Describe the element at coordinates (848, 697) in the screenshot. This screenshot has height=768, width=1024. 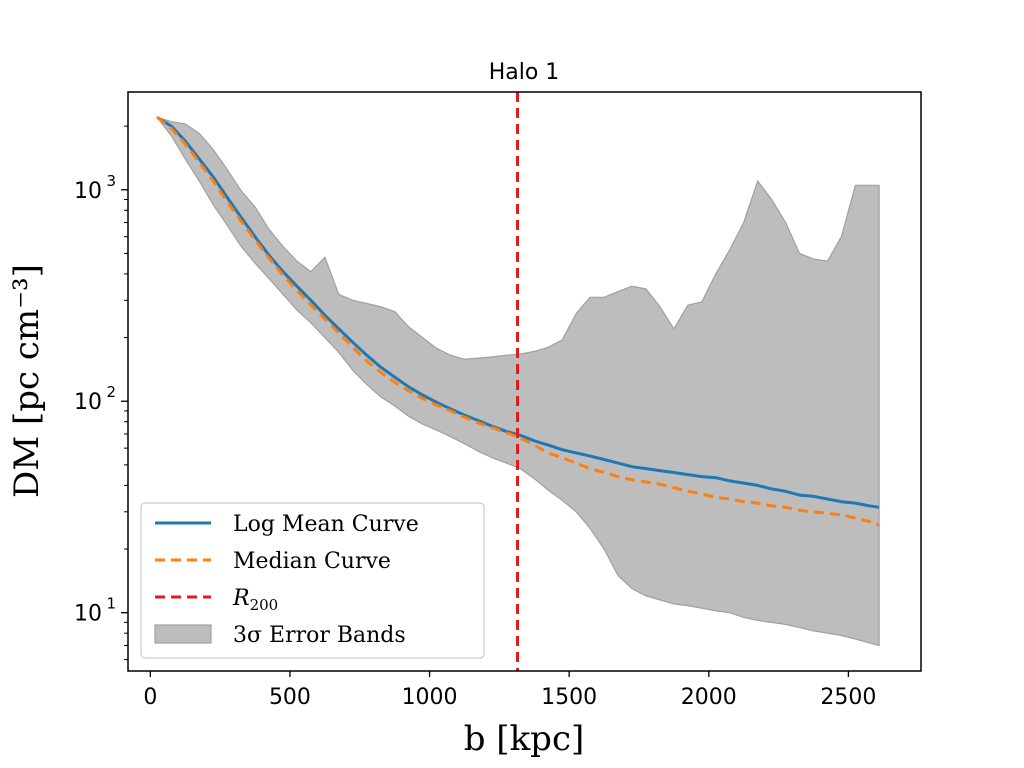
I see `x-tick-label: 2500` at that location.